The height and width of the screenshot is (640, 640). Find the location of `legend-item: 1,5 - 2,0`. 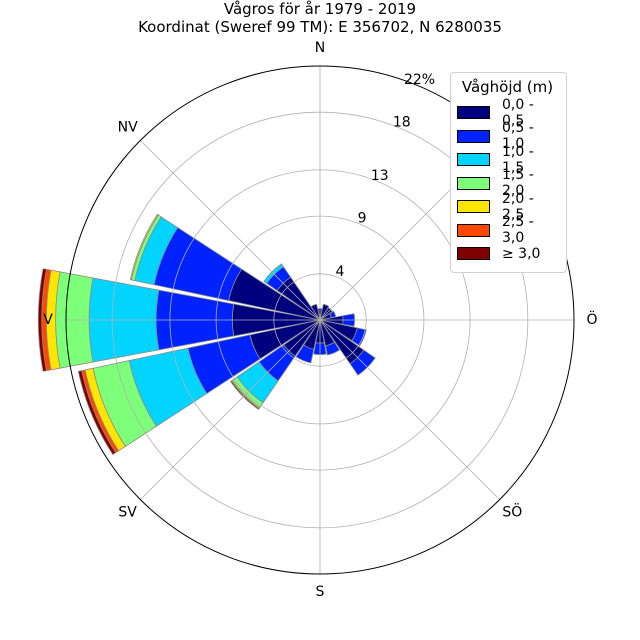

legend-item: 1,5 - 2,0 is located at coordinates (507, 183).